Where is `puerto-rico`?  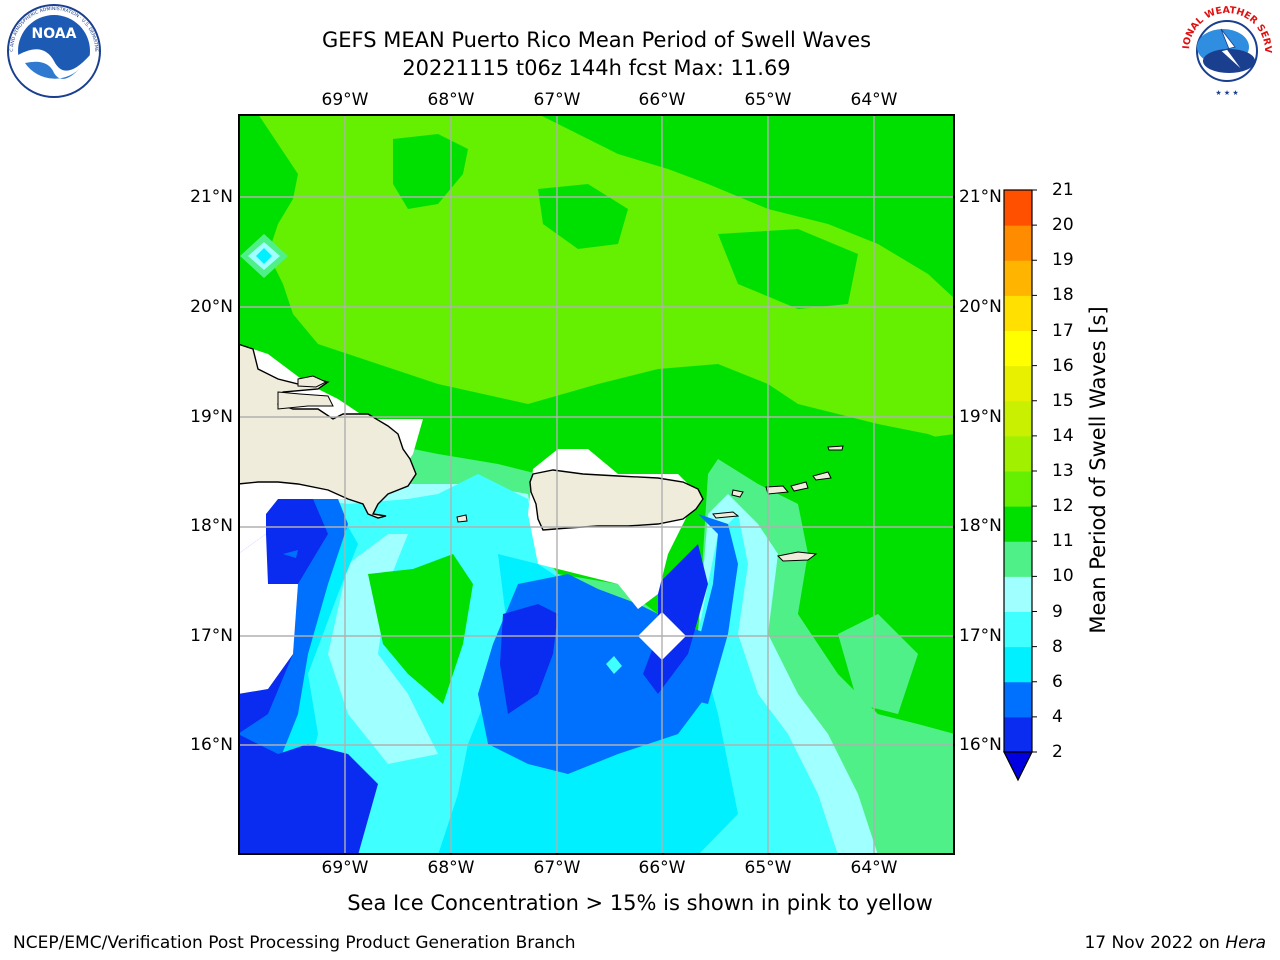
puerto-rico is located at coordinates (616, 500).